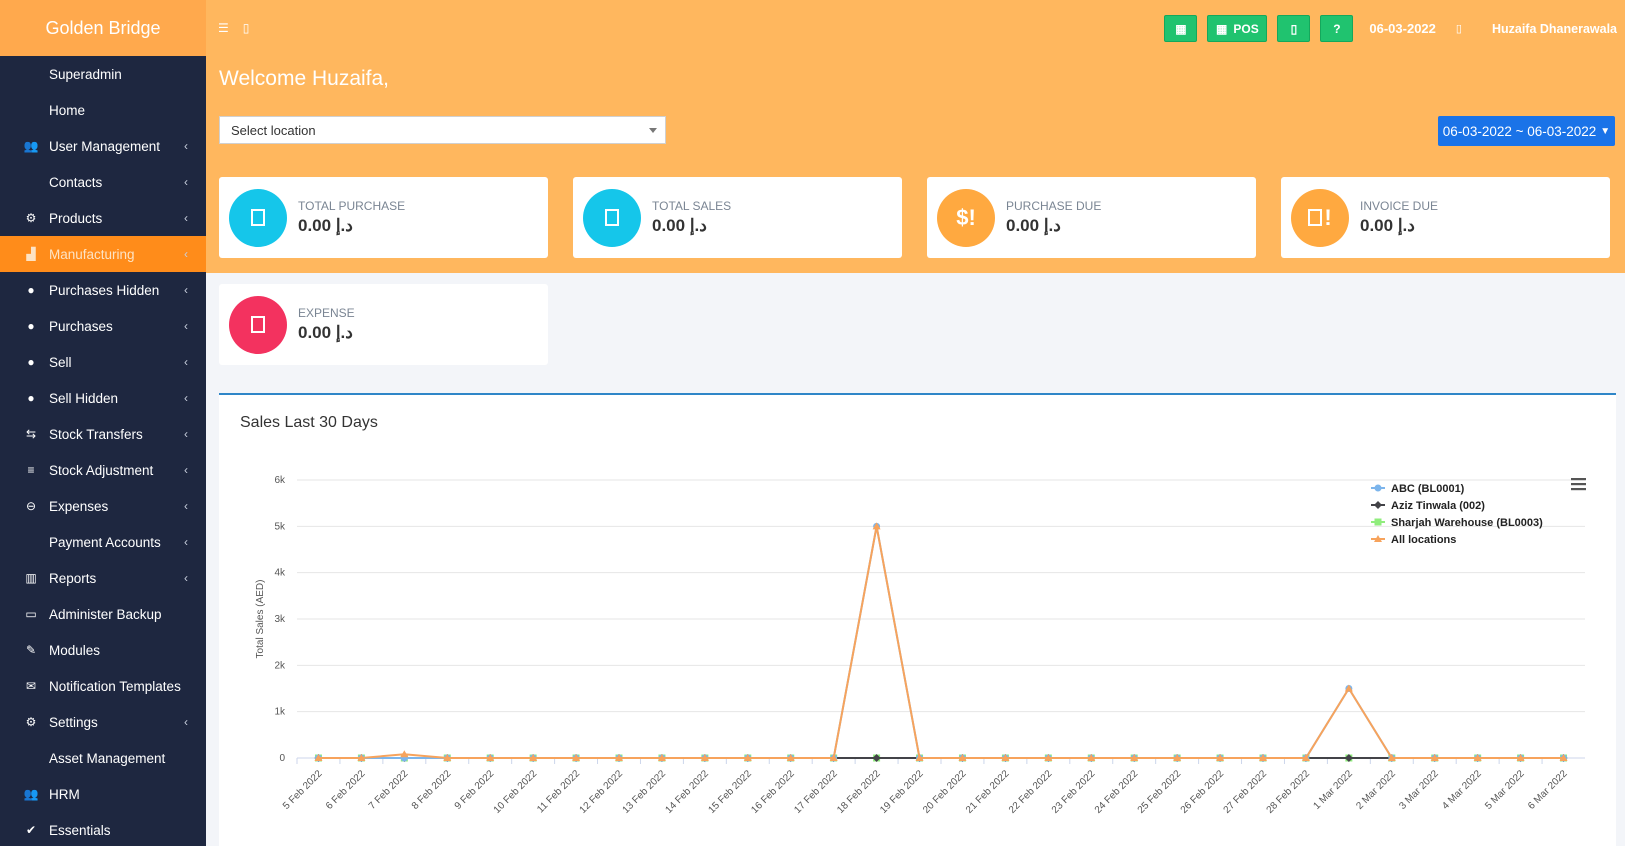 This screenshot has height=846, width=1625. I want to click on caret-down-icon: ▼, so click(1605, 131).